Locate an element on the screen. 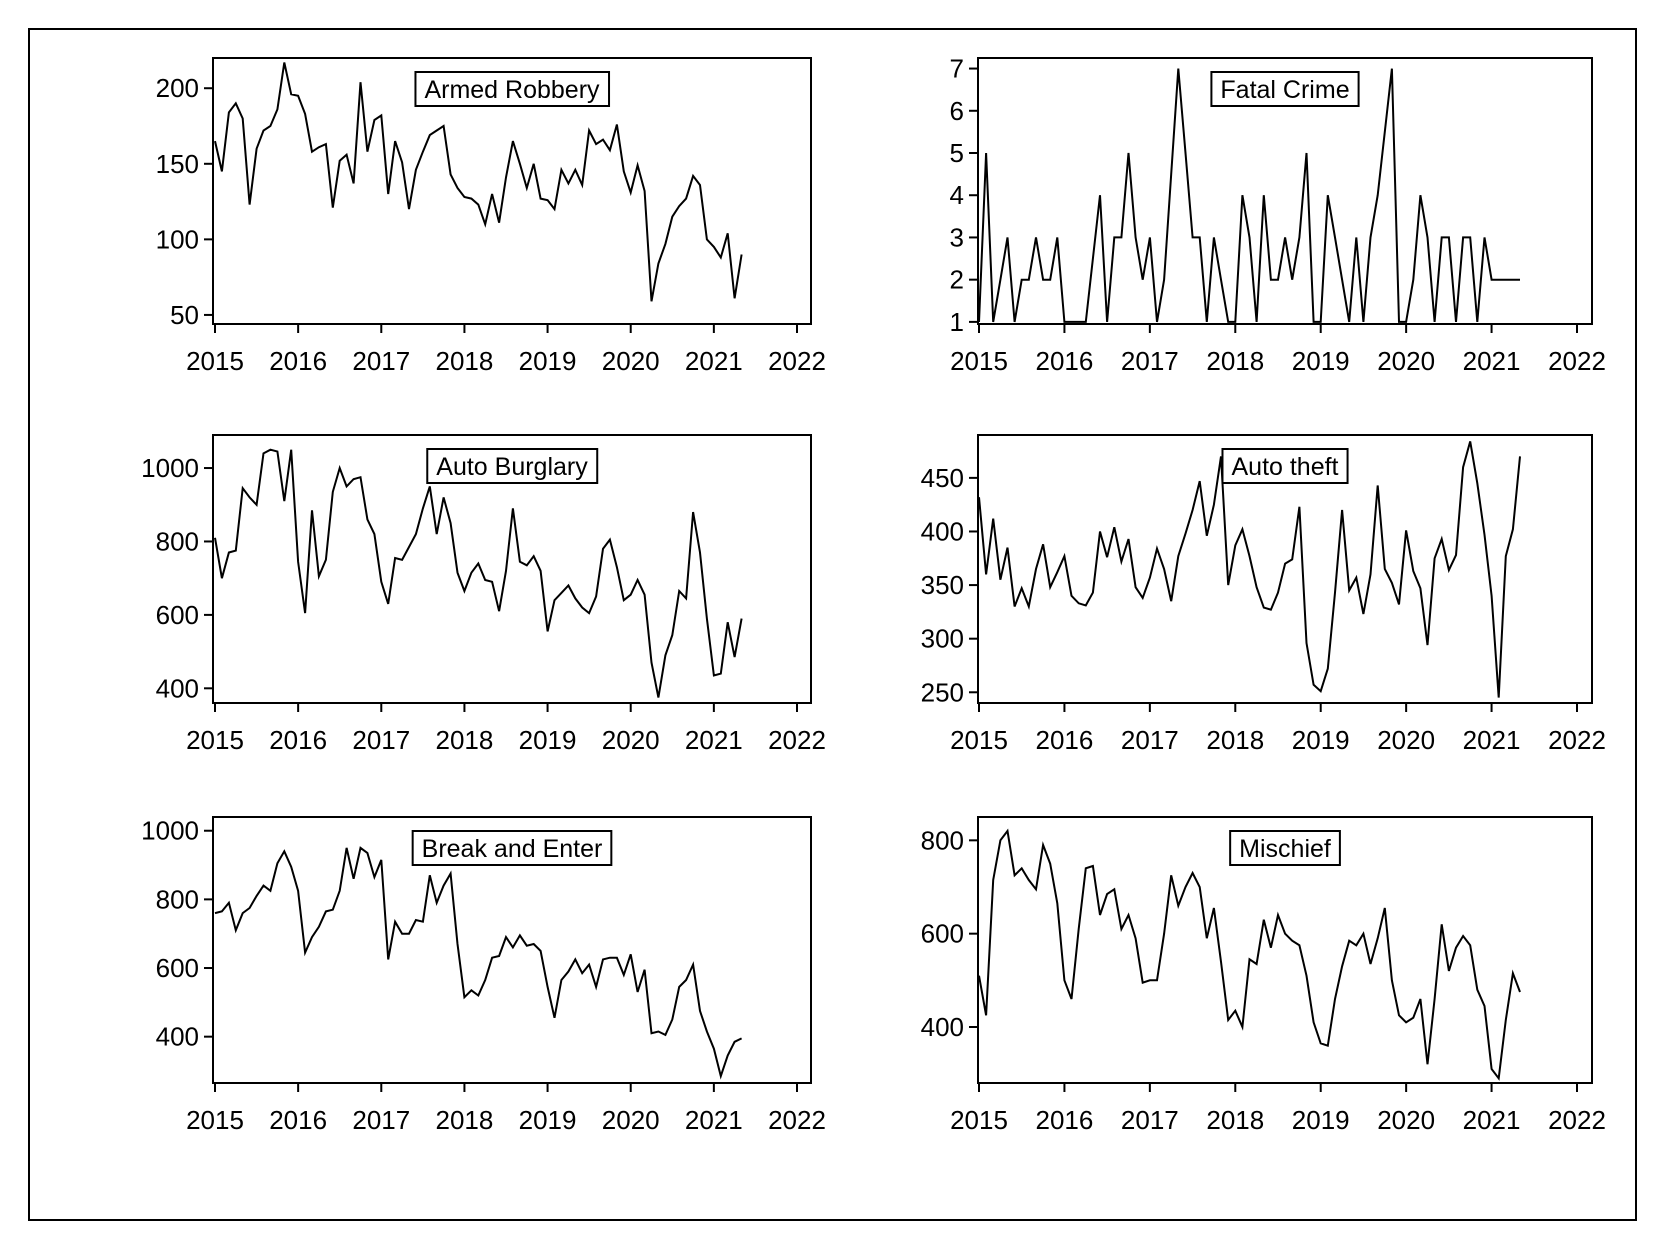 The image size is (1666, 1250). y-tick-label: 350 is located at coordinates (942, 585).